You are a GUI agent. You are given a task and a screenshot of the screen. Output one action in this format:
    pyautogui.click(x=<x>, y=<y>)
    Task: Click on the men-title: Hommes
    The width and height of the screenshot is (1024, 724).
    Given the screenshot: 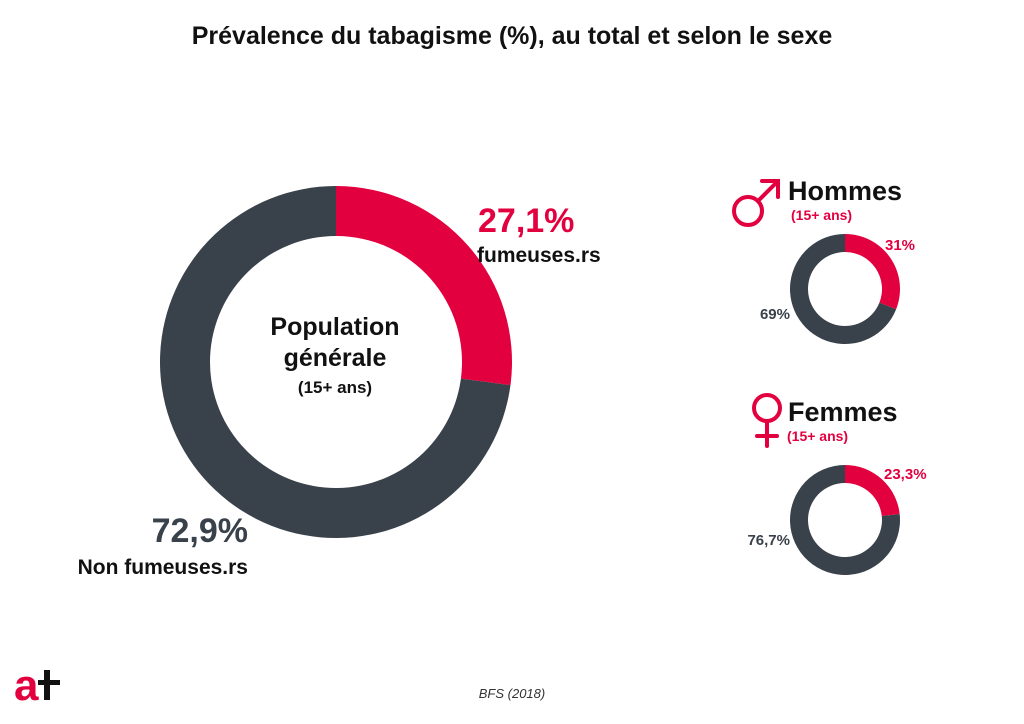 What is the action you would take?
    pyautogui.click(x=845, y=191)
    